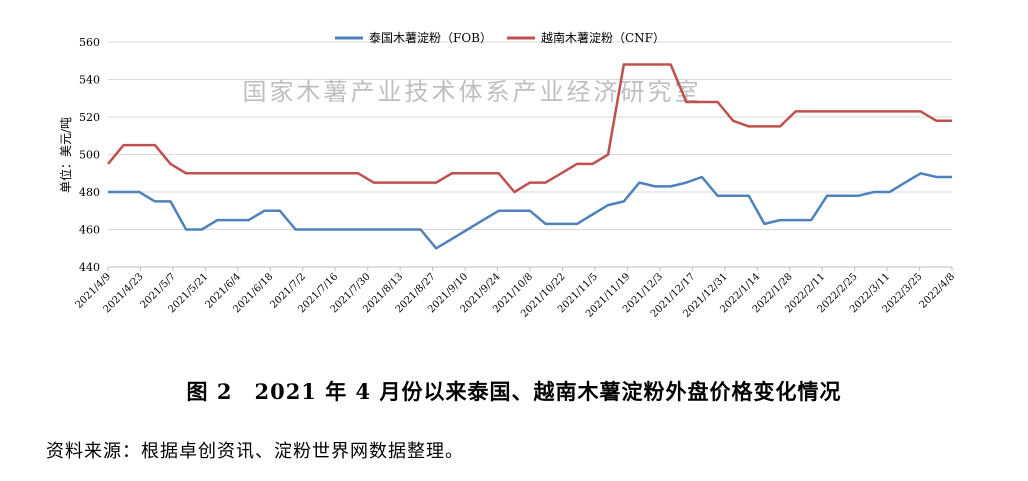 Image resolution: width=1028 pixels, height=481 pixels. Describe the element at coordinates (209, 391) in the screenshot. I see `figure-number: 图 2` at that location.